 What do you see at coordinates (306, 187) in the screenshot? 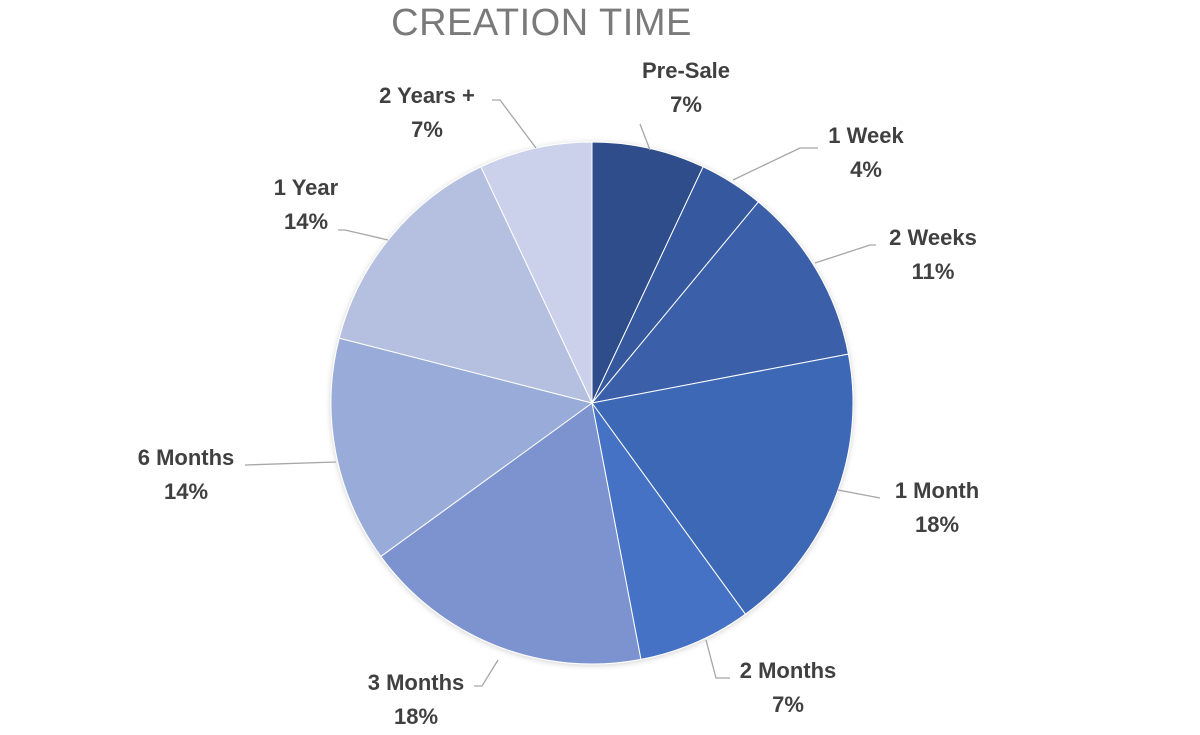
I see `slice-label-category: 1 Year` at bounding box center [306, 187].